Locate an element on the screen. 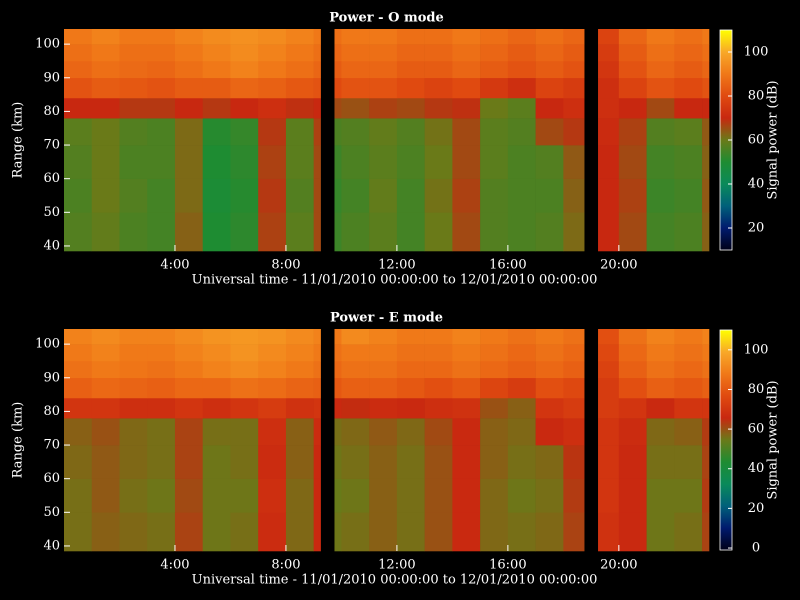  y-tick-label: 100 is located at coordinates (47, 344).